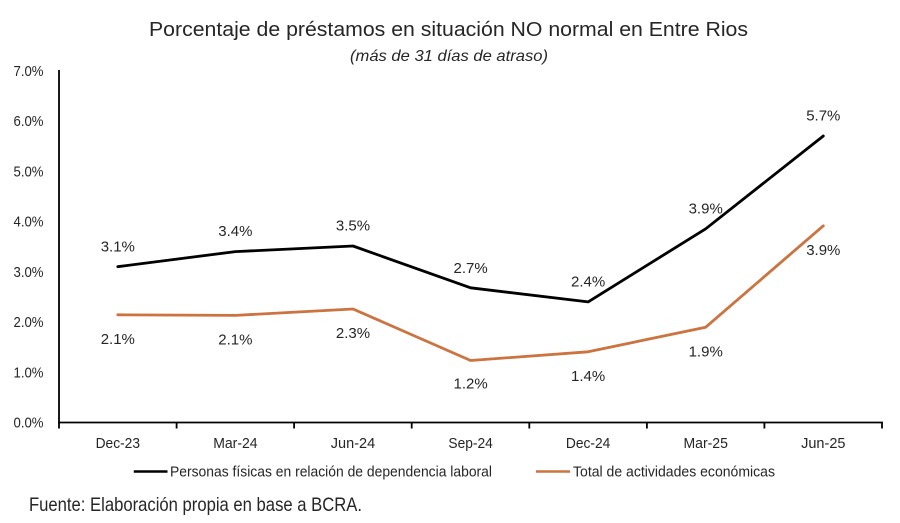 This screenshot has width=900, height=523. Describe the element at coordinates (674, 471) in the screenshot. I see `svg-text:Total de actividades económica: Total de actividades económicas` at that location.